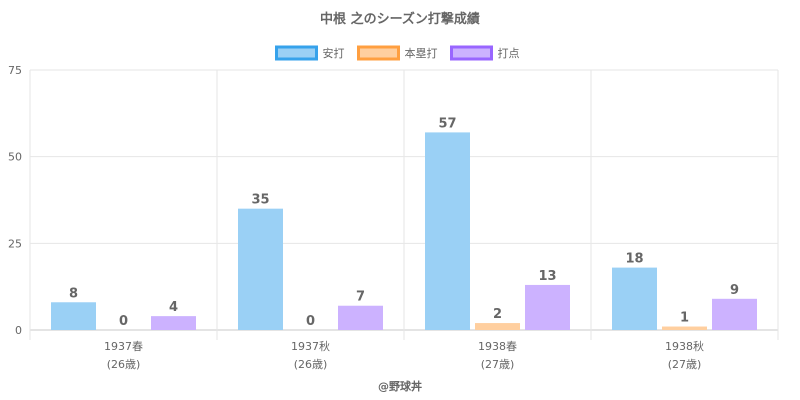  Describe the element at coordinates (15, 157) in the screenshot. I see `y-tick-label: 50` at that location.